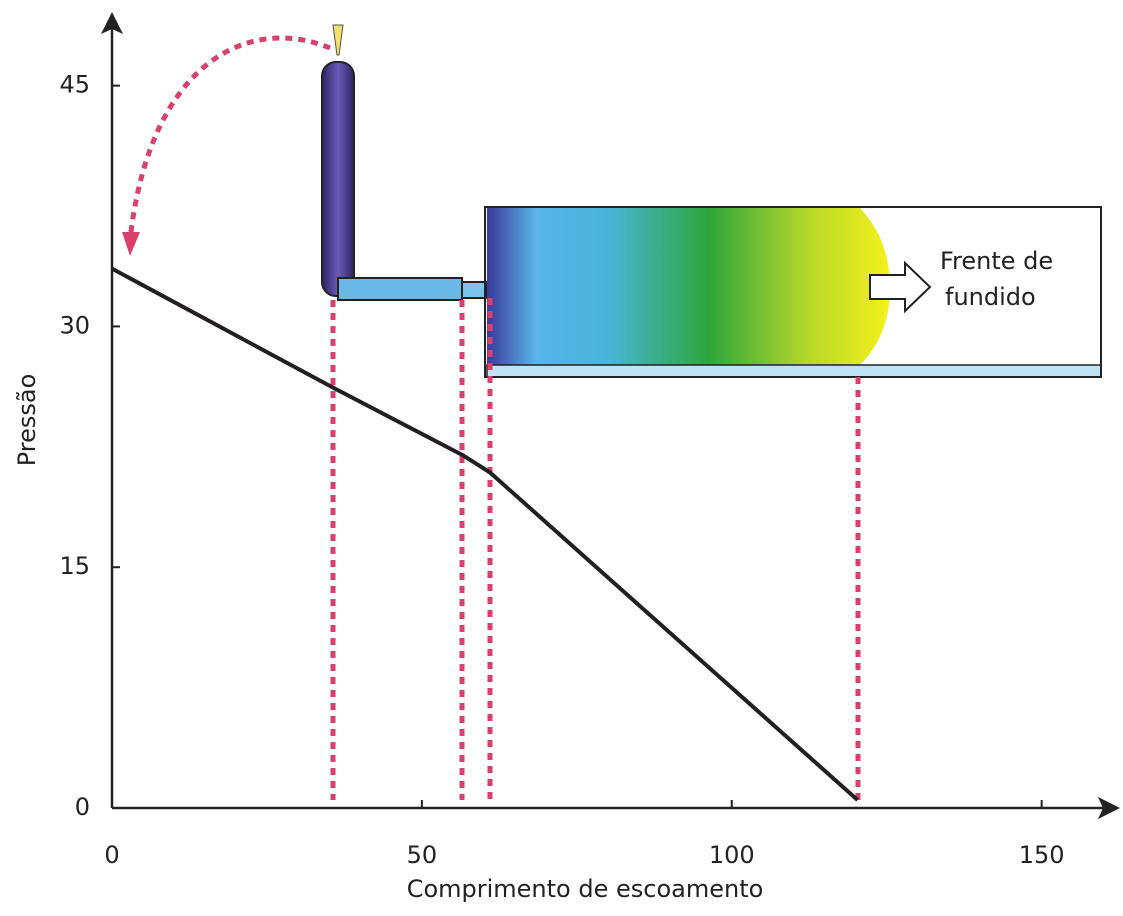  What do you see at coordinates (996, 261) in the screenshot?
I see `annotation: Frente de` at bounding box center [996, 261].